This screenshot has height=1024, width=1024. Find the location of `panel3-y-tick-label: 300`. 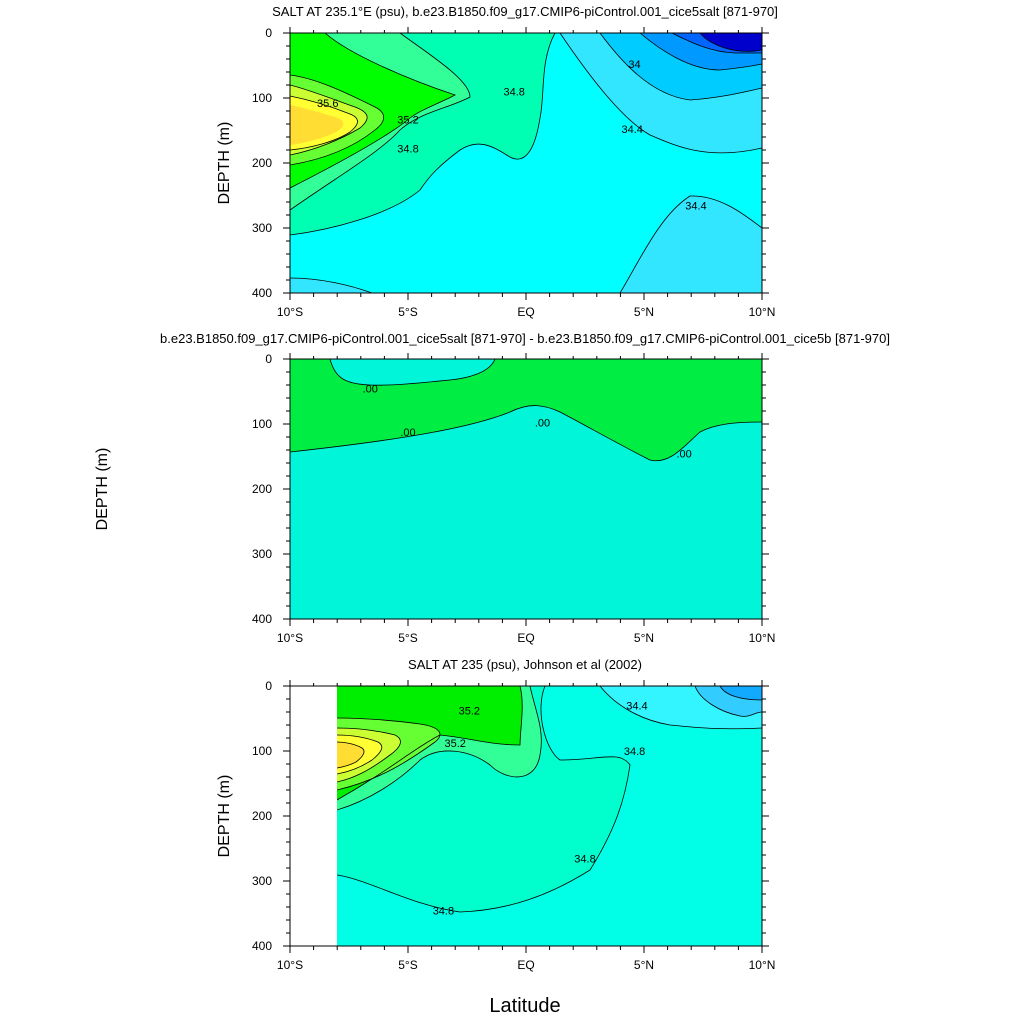

panel3-y-tick-label: 300 is located at coordinates (262, 881).